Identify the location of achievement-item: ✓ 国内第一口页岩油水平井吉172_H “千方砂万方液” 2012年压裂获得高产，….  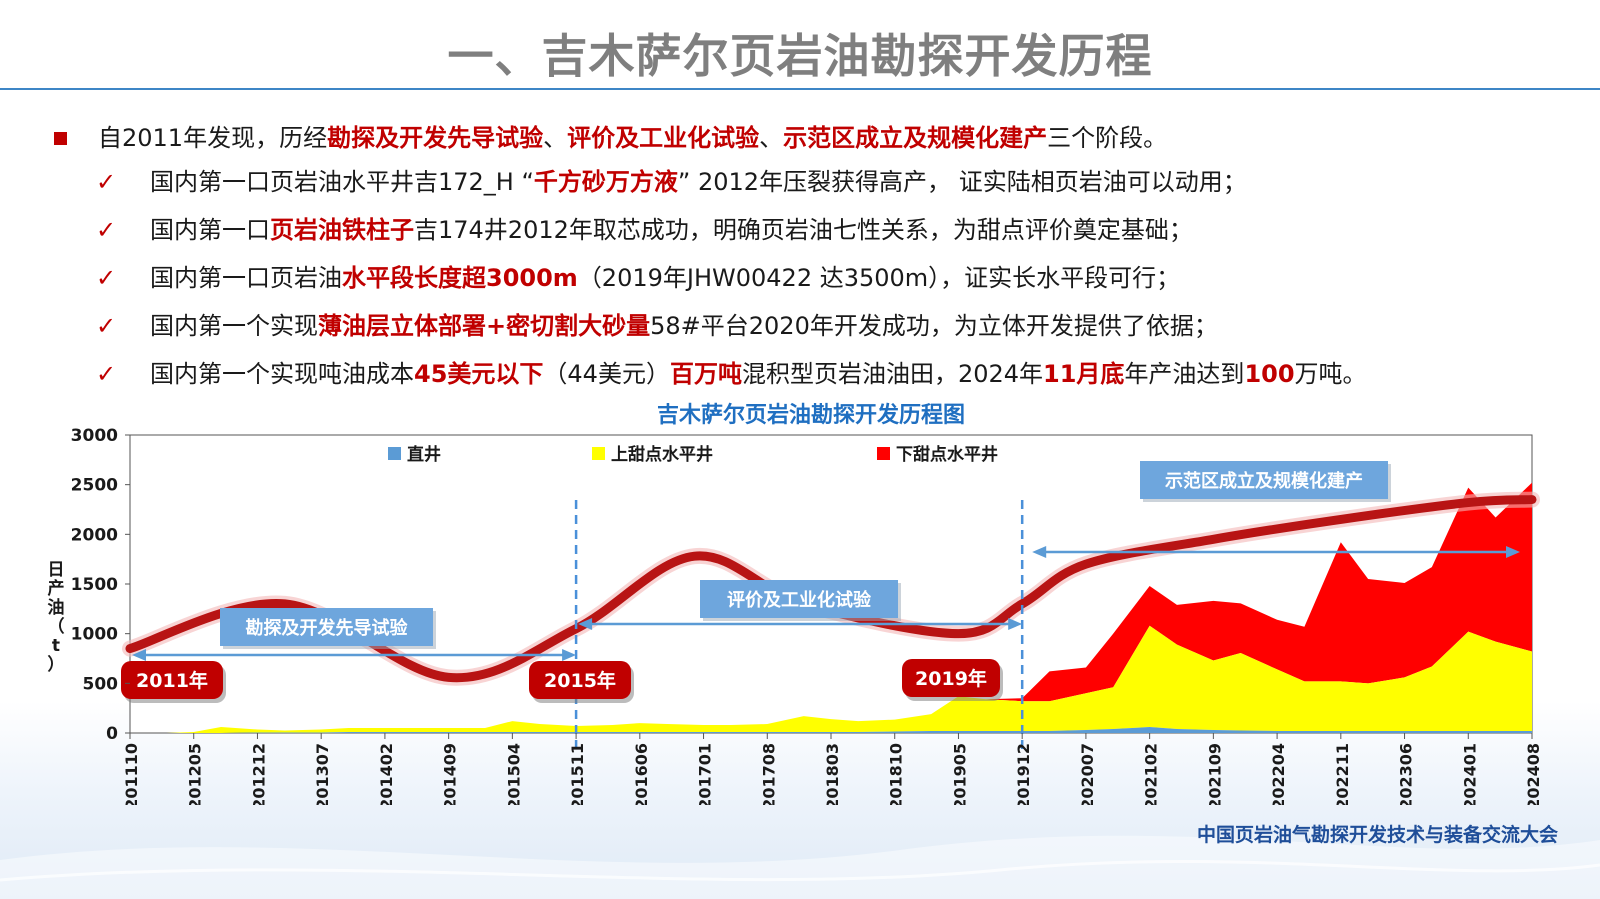
(815, 182).